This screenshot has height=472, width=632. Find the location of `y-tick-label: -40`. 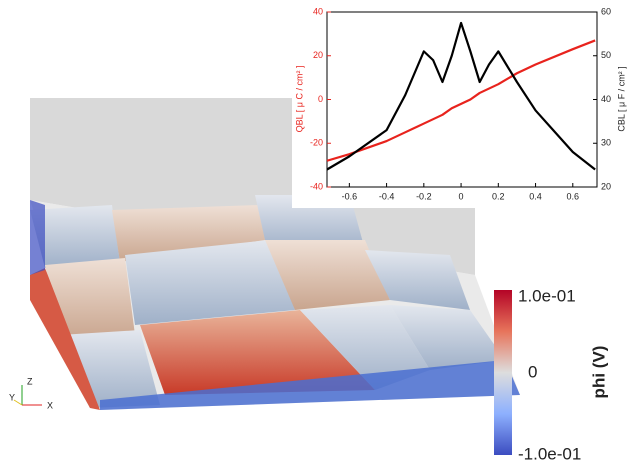

y-tick-label: -40 is located at coordinates (316, 186).